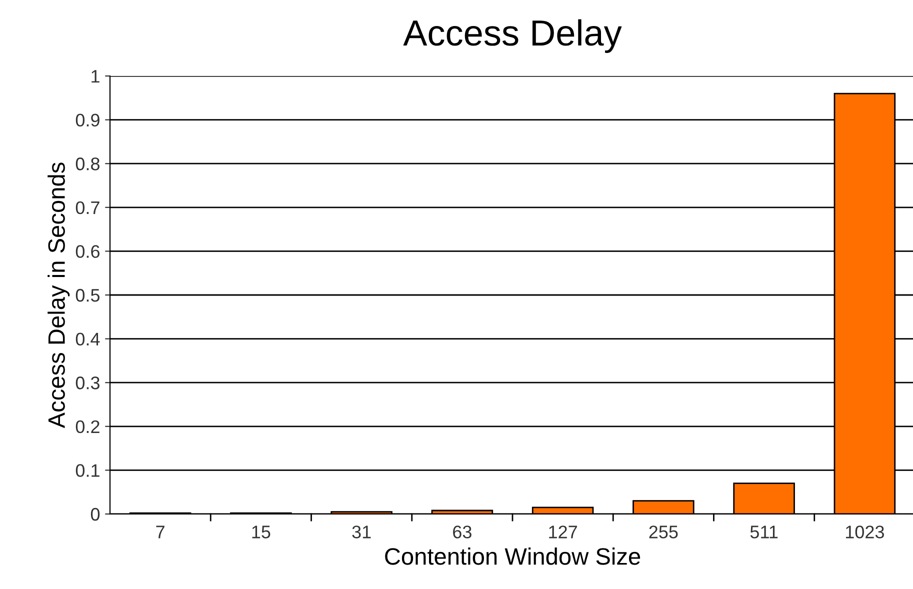 The image size is (913, 589). What do you see at coordinates (88, 383) in the screenshot?
I see `y-tick-label: 0.3` at bounding box center [88, 383].